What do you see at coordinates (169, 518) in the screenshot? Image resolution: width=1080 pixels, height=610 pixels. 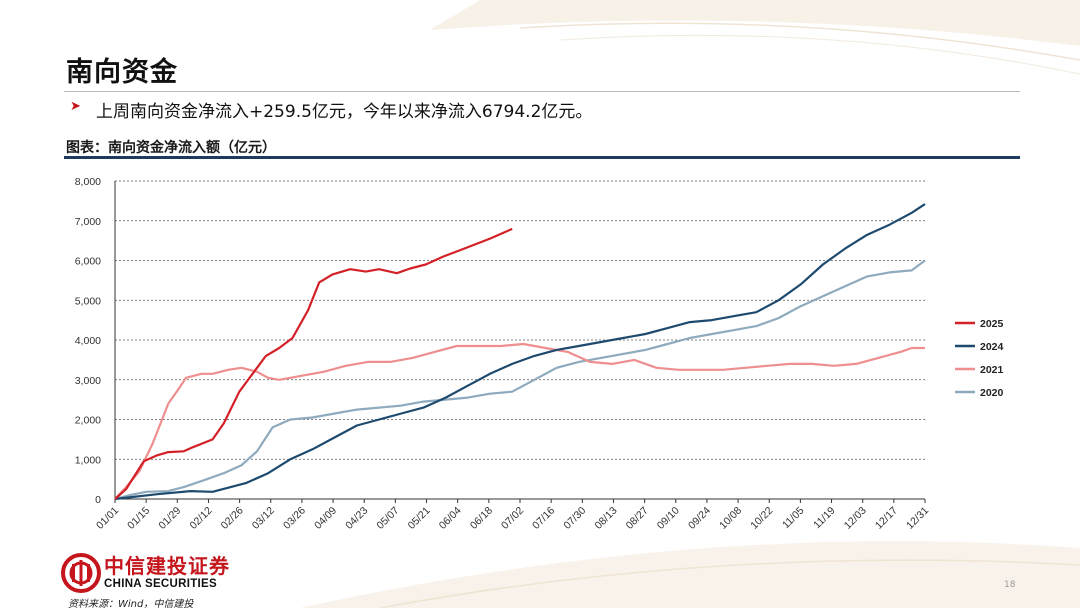 I see `x-tick-label: 01/29` at bounding box center [169, 518].